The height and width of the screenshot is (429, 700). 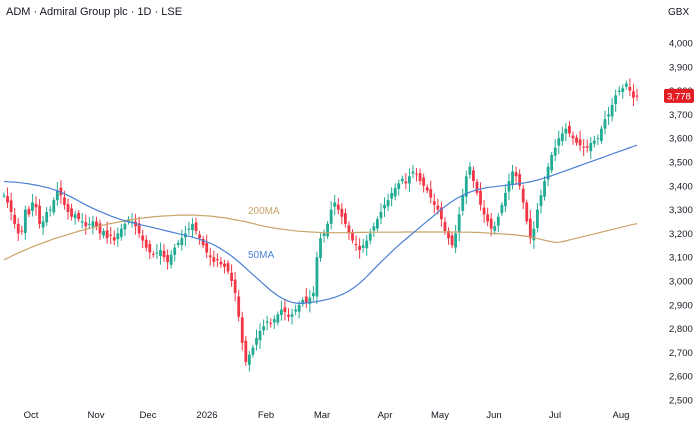 I want to click on y-tick-label: 2,700, so click(x=681, y=353).